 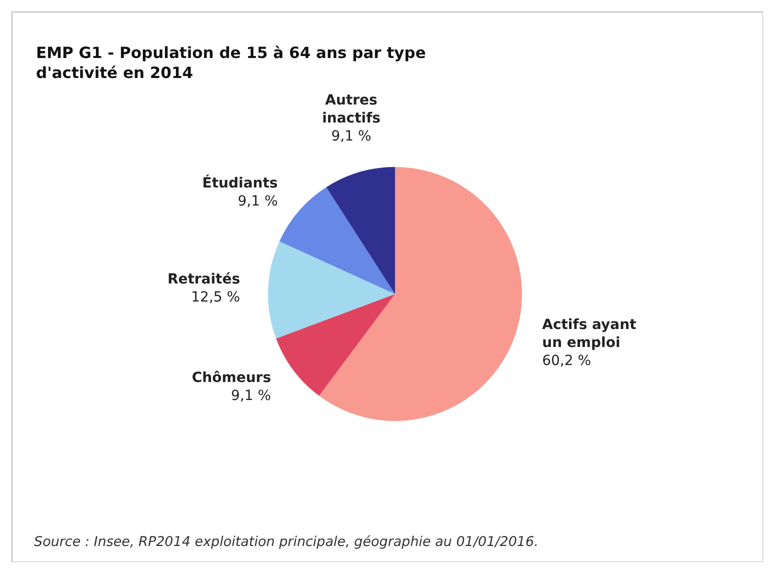 What do you see at coordinates (203, 280) in the screenshot?
I see `slice-label: Retraités` at bounding box center [203, 280].